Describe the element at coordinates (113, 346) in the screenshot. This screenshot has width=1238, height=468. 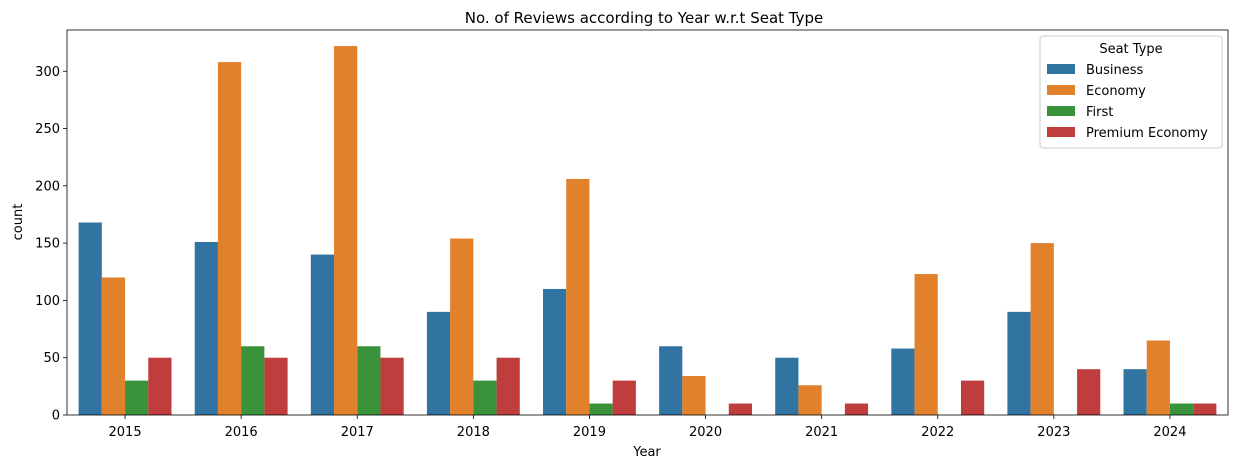
I see `bar-economy-2015` at that location.